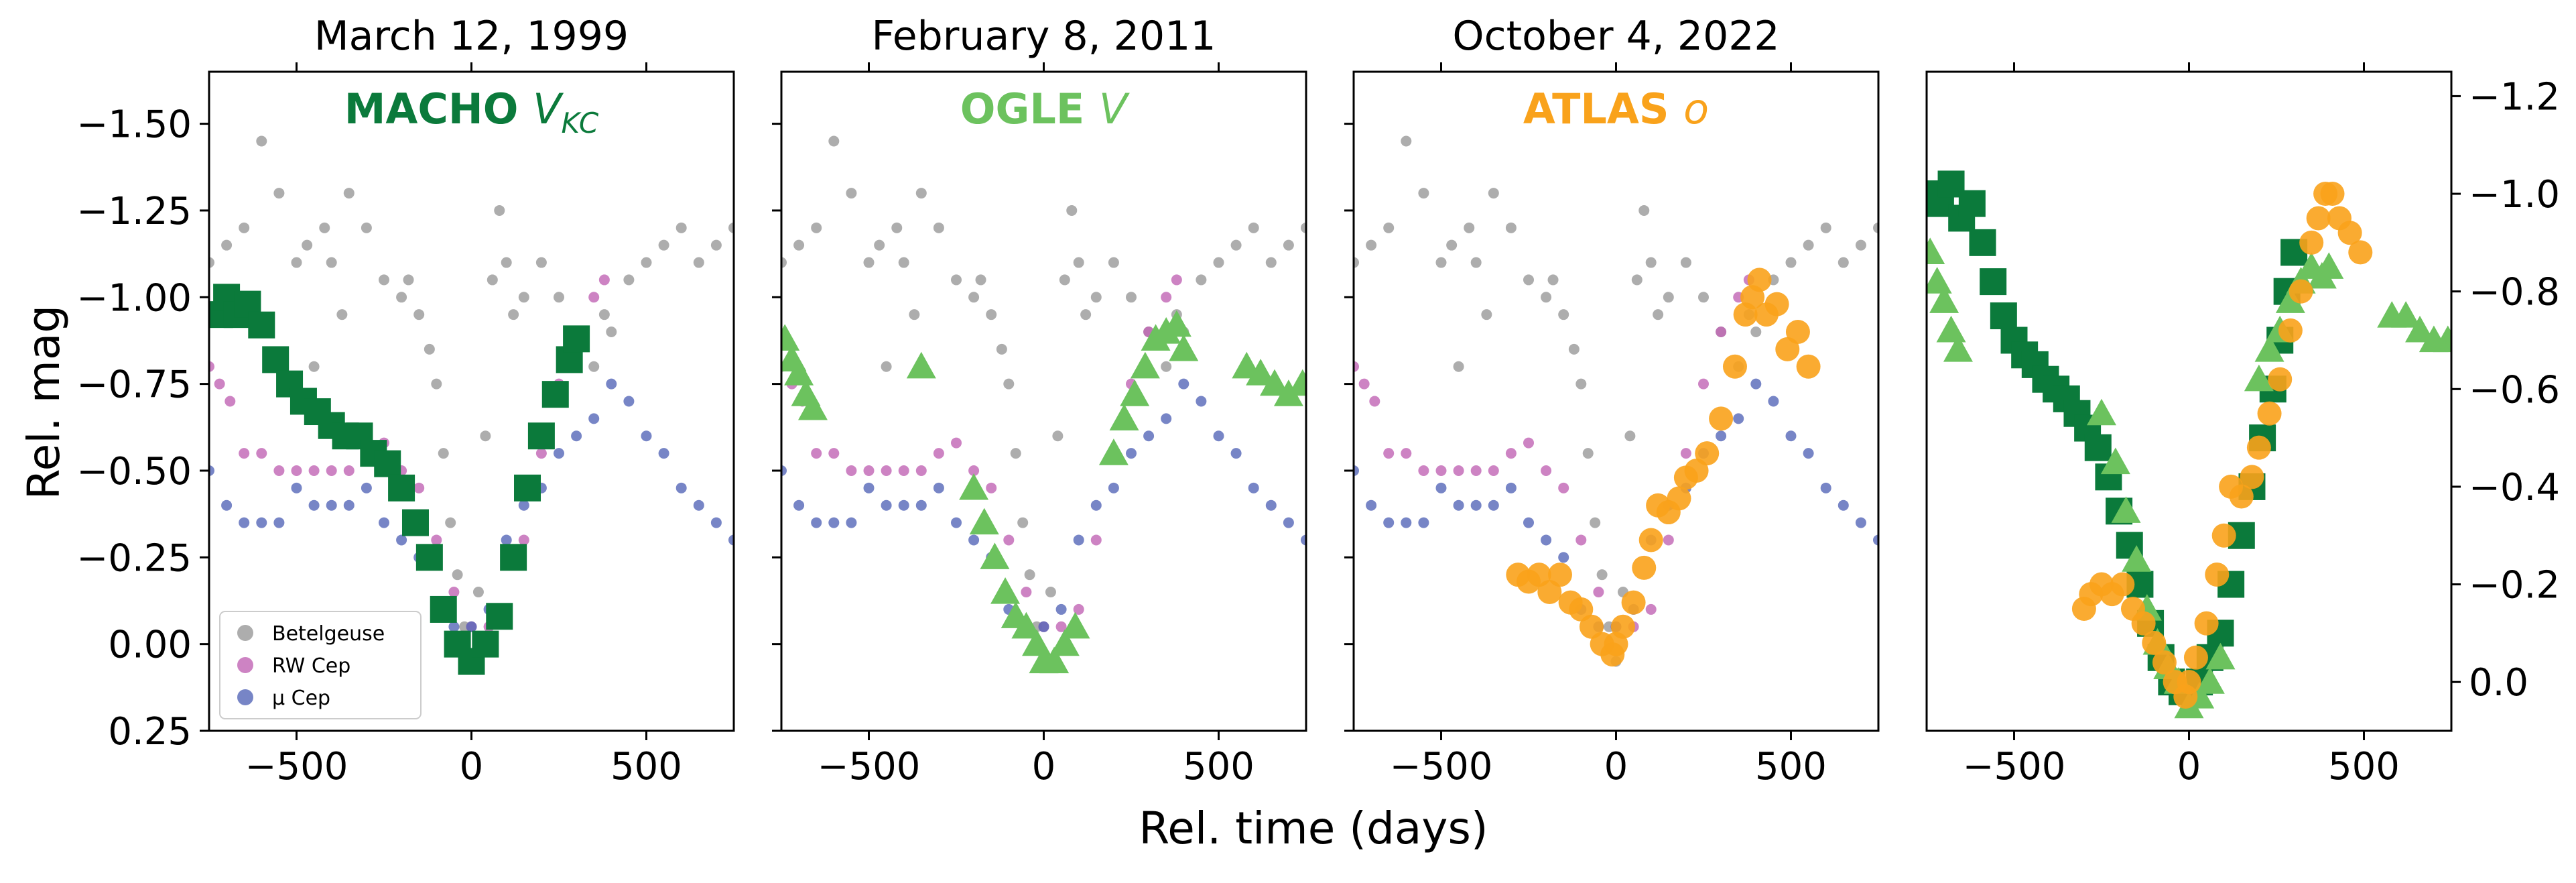 Image resolution: width=2576 pixels, height=883 pixels. I want to click on instrument-band: o, so click(1696, 108).